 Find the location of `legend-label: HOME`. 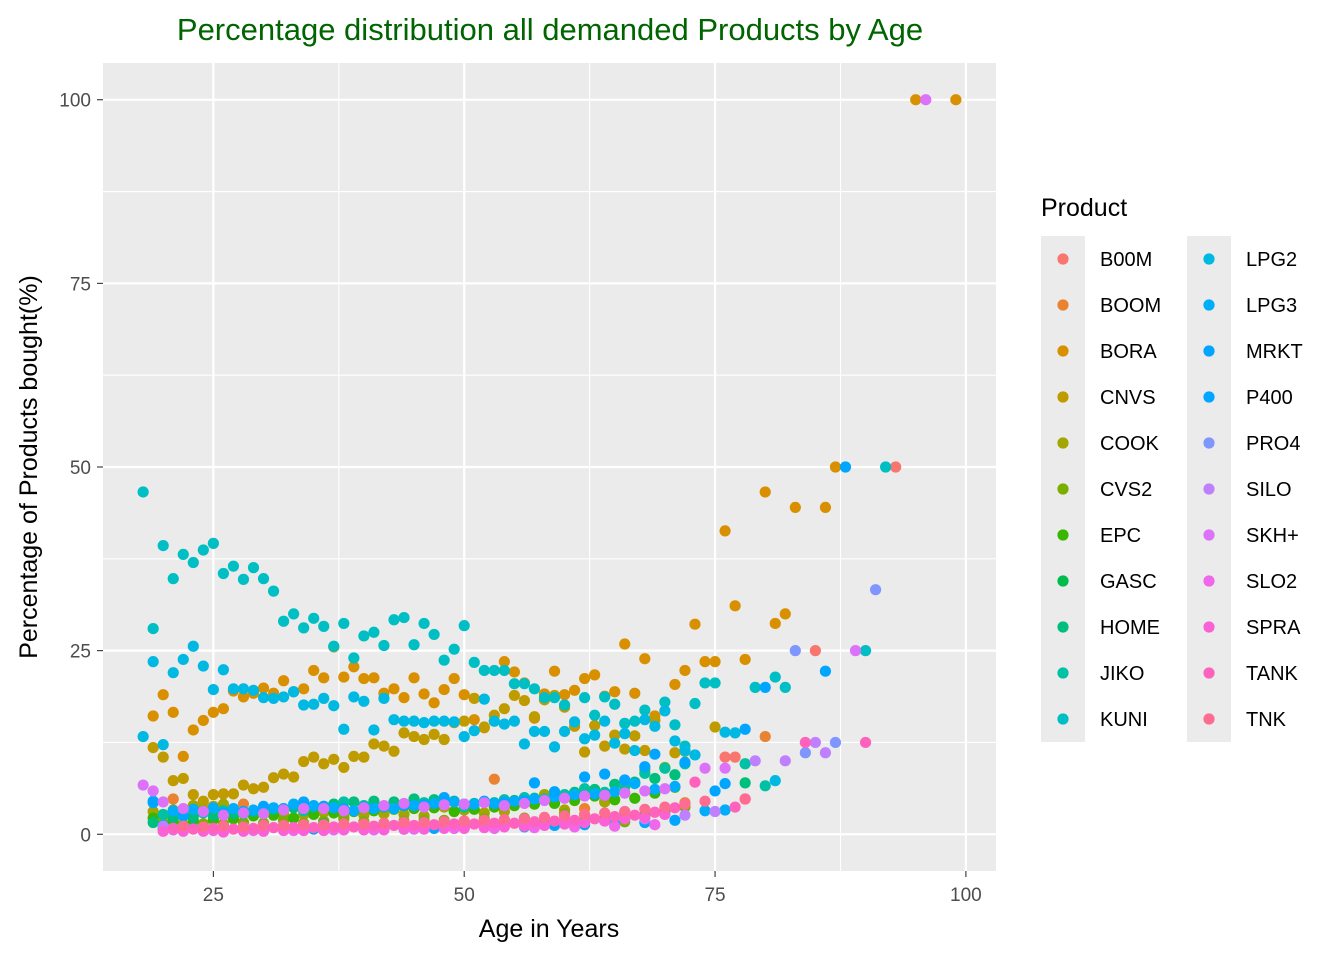

legend-label: HOME is located at coordinates (1130, 628).